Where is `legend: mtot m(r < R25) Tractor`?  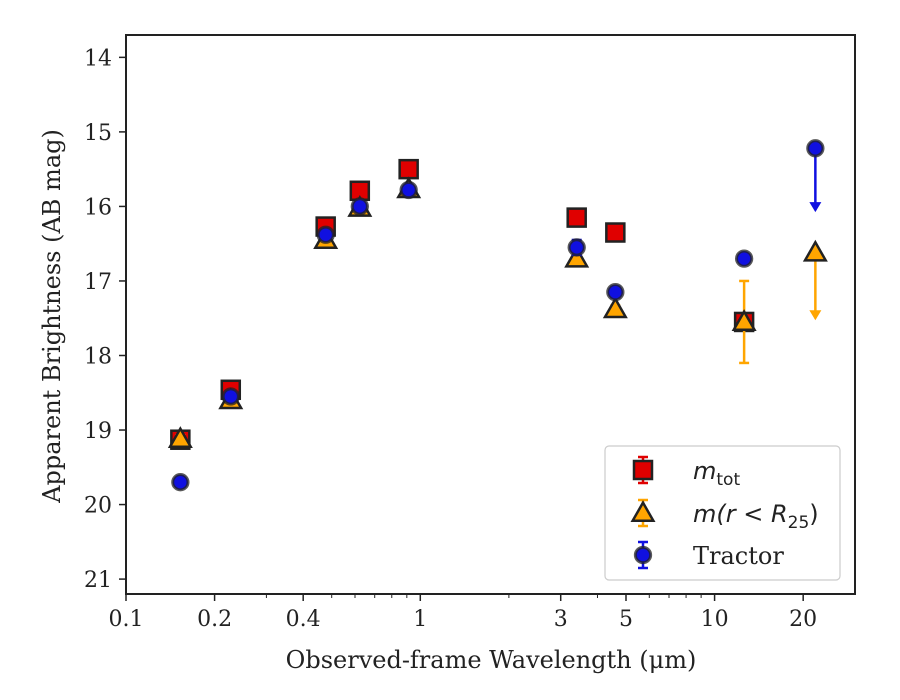 legend: mtot m(r < R25) Tractor is located at coordinates (722, 513).